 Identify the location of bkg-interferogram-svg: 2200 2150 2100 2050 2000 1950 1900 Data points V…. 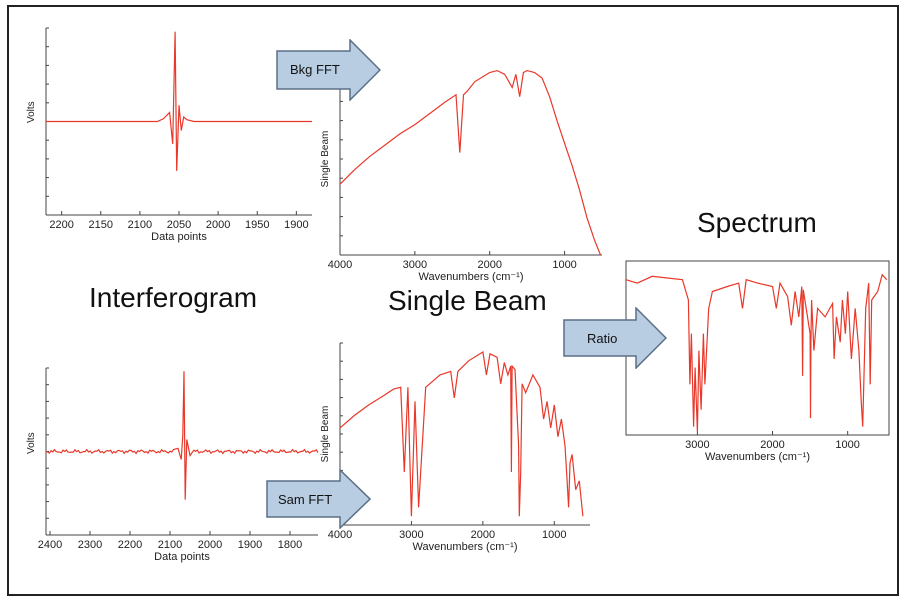
(169, 135).